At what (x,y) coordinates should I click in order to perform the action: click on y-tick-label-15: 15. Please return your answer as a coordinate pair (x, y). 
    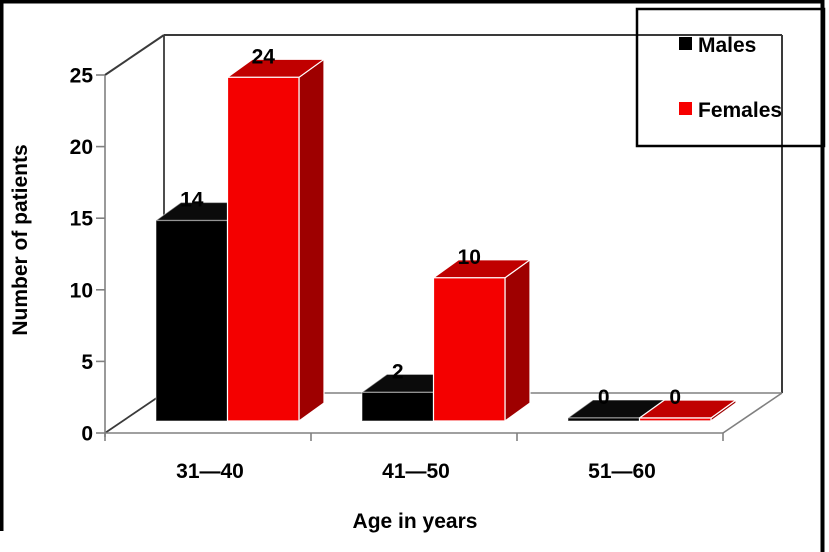
    Looking at the image, I should click on (82, 219).